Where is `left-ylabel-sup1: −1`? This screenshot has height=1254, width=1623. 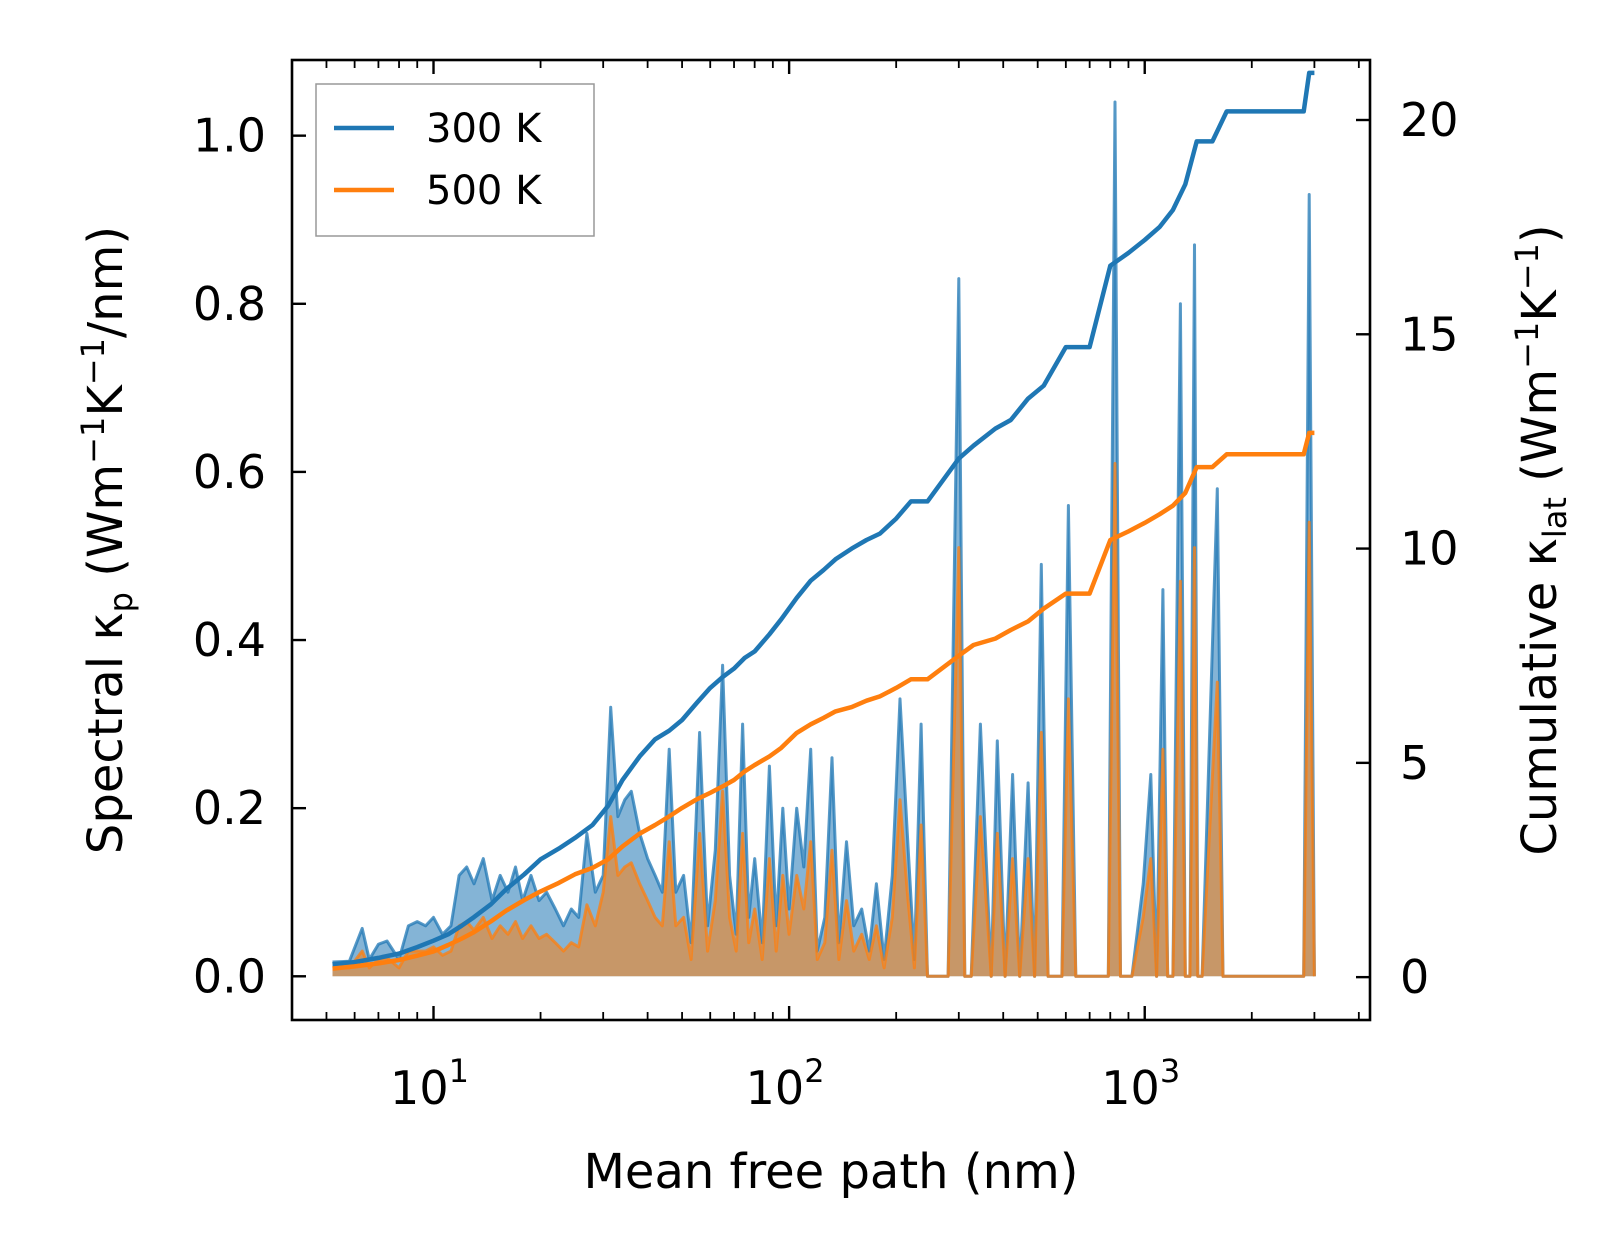 left-ylabel-sup1: −1 is located at coordinates (93, 440).